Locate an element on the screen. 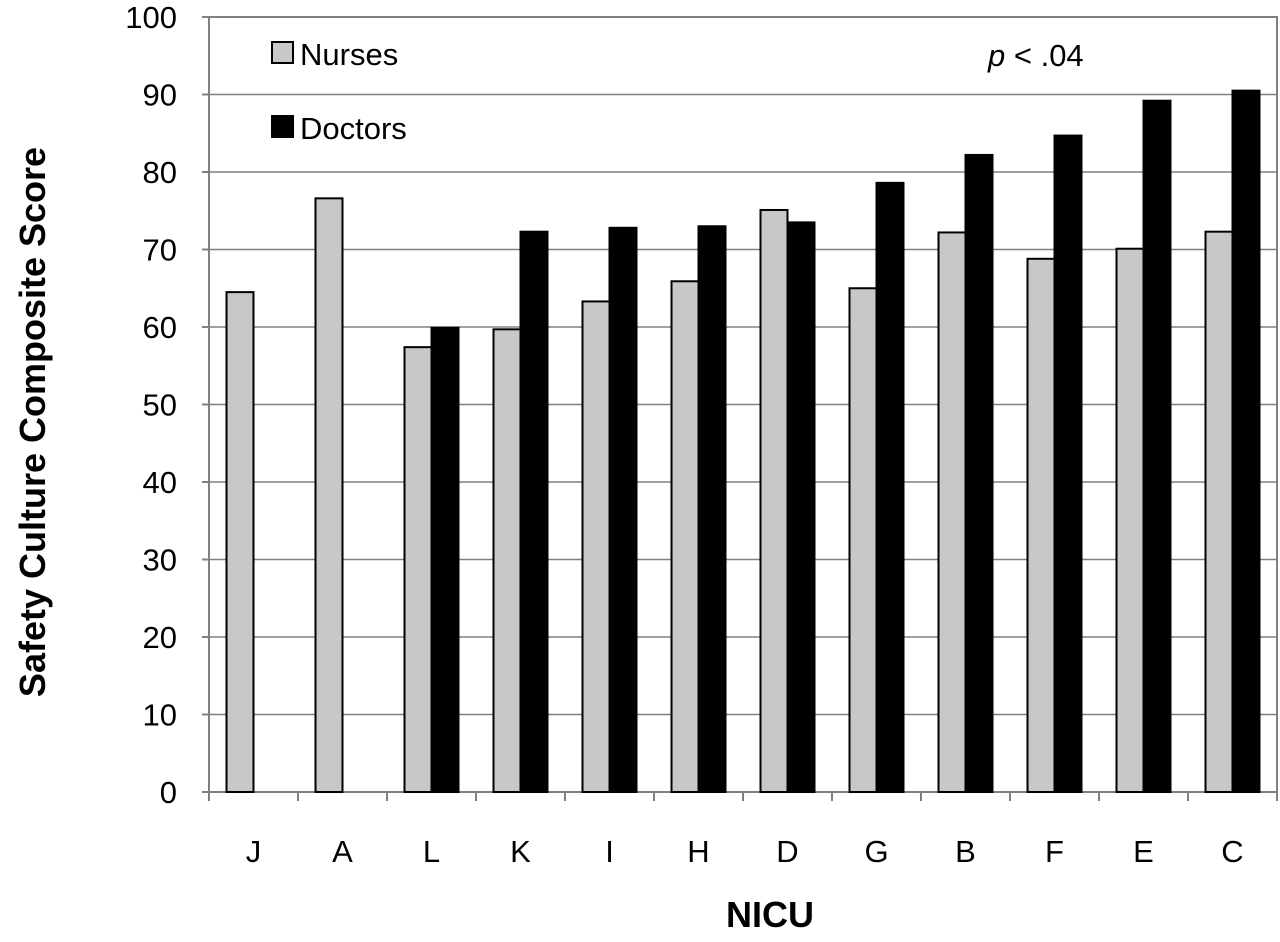  bar-doctors-D is located at coordinates (801, 507).